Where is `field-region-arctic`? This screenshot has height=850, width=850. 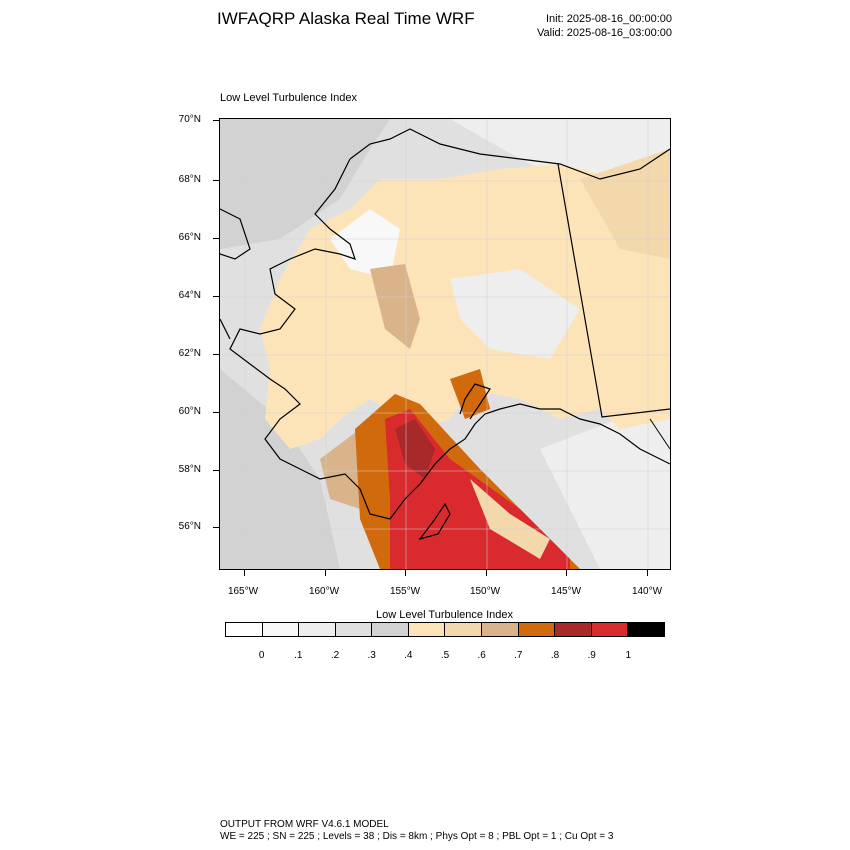
field-region-arctic is located at coordinates (305, 184).